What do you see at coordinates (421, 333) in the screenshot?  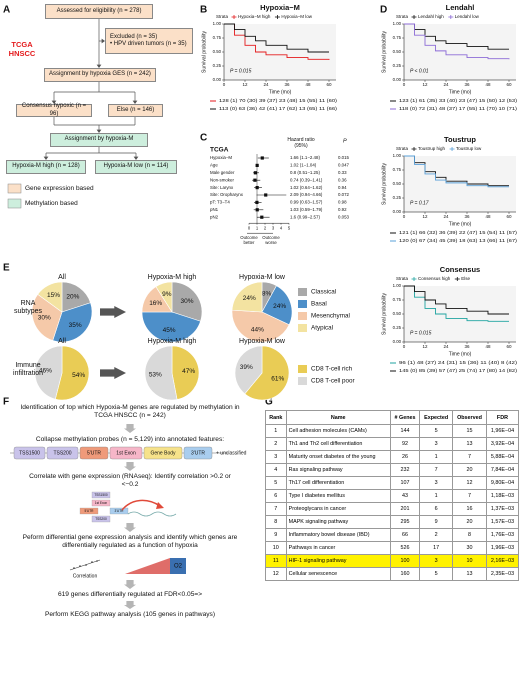 I see `annotation: P = 0.015` at bounding box center [421, 333].